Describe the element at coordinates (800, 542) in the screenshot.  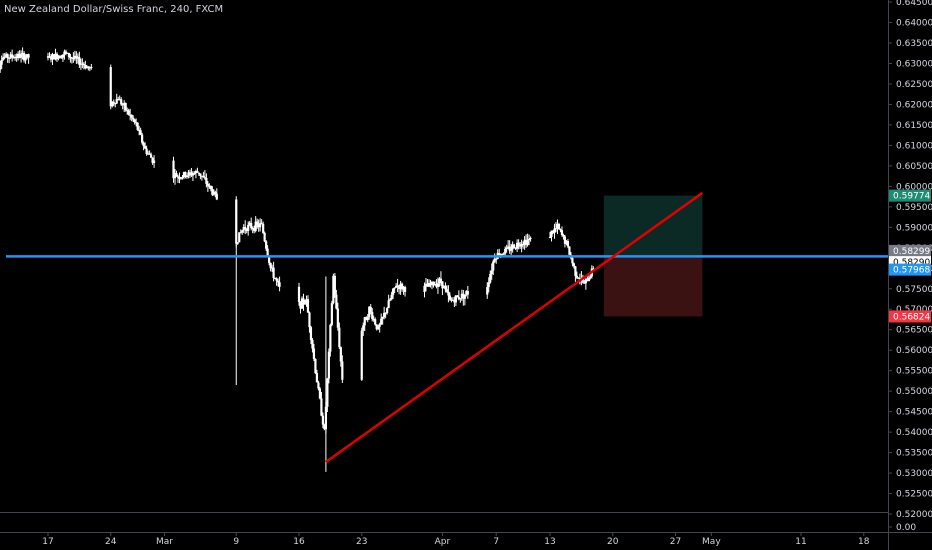
I see `x-tick-label: 11` at that location.